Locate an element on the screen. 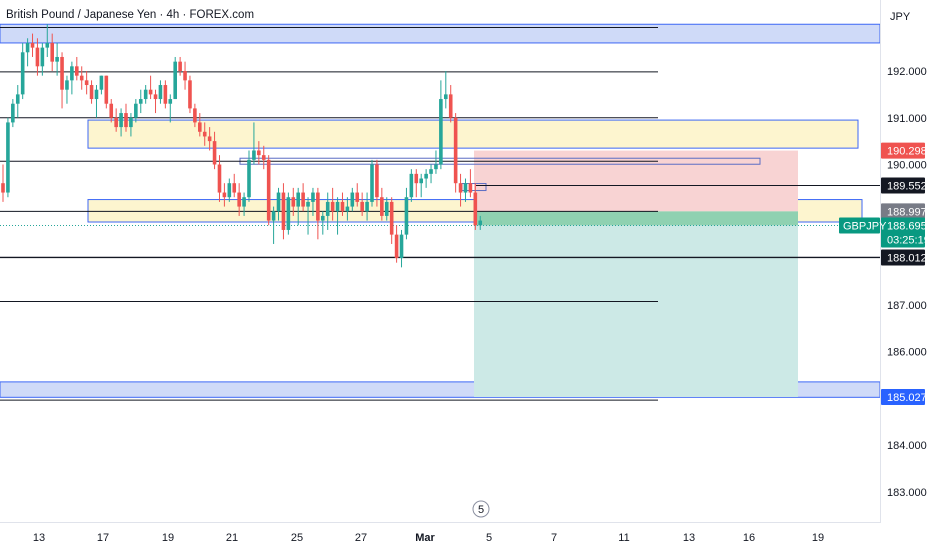 The image size is (932, 550). stop-loss-zone is located at coordinates (636, 181).